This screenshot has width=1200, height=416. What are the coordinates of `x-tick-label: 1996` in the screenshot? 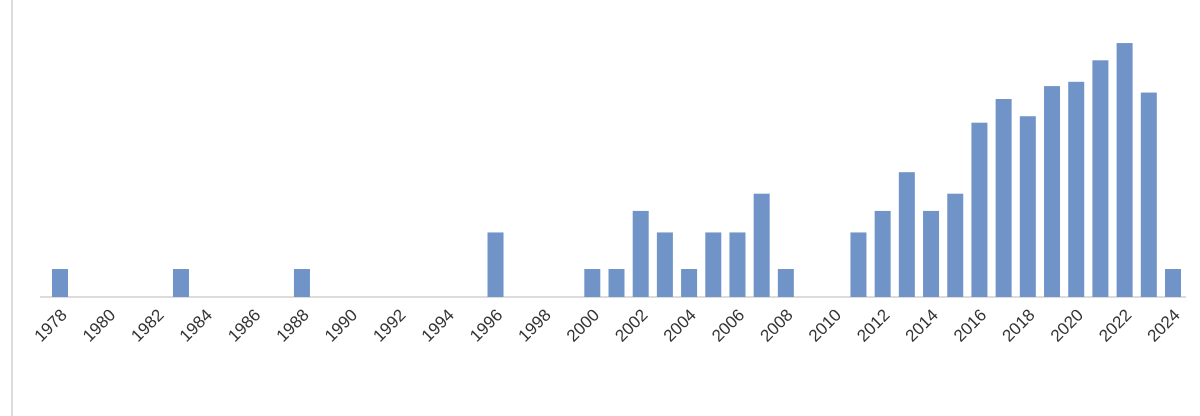 It's located at (486, 325).